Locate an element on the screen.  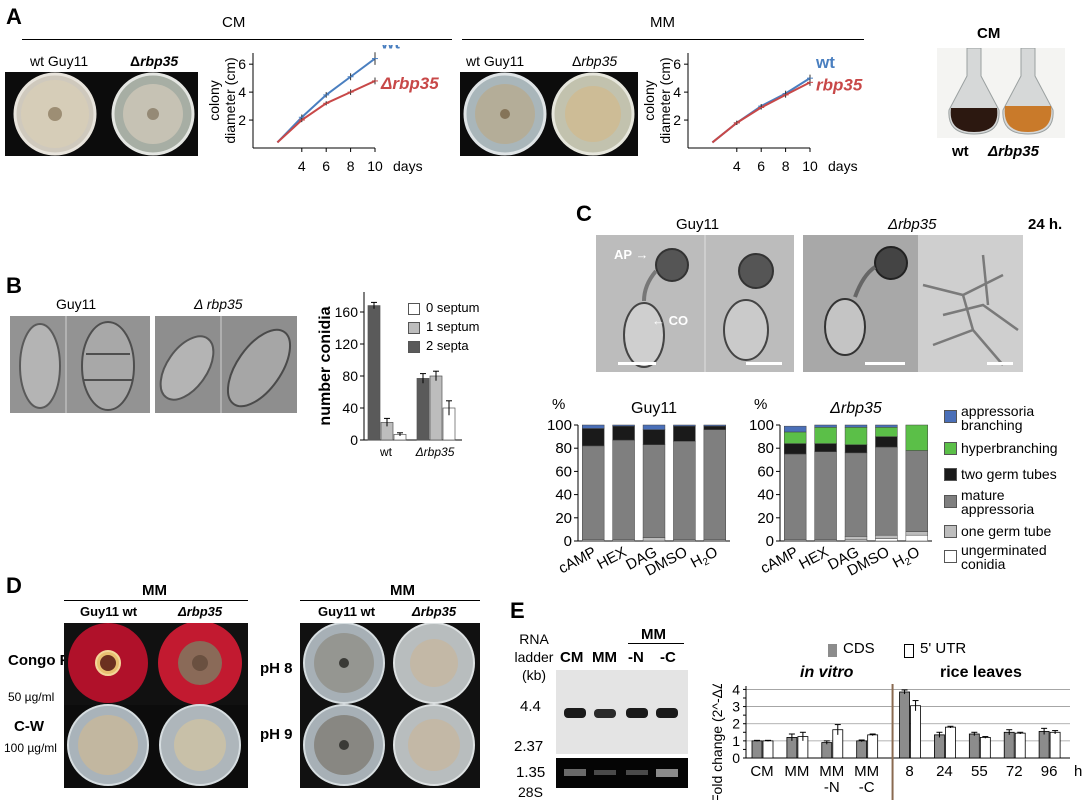
flask-mutant-label: Δrbp35 is located at coordinates (1013, 151).